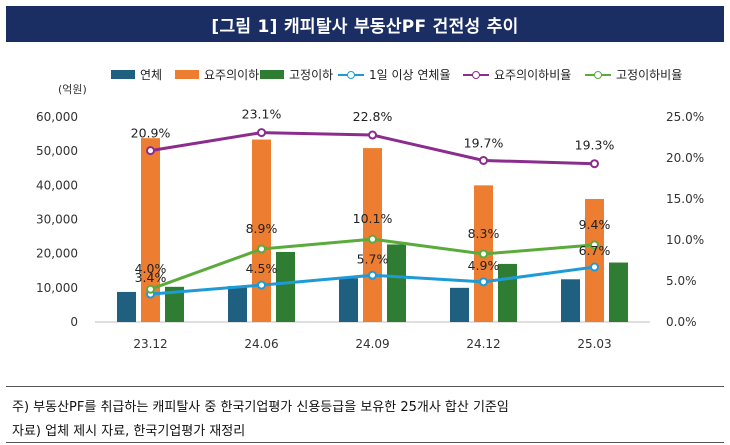 The height and width of the screenshot is (445, 730). What do you see at coordinates (594, 344) in the screenshot?
I see `x-axis-tick-label: 25.03` at bounding box center [594, 344].